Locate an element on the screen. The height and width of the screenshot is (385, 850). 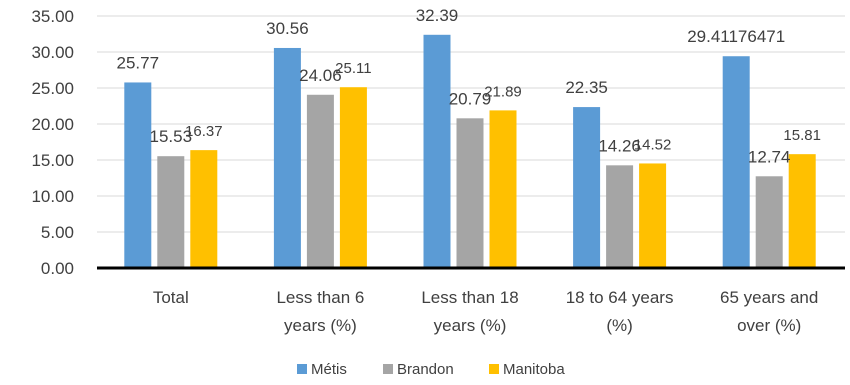
data-label: 16.37 is located at coordinates (204, 131).